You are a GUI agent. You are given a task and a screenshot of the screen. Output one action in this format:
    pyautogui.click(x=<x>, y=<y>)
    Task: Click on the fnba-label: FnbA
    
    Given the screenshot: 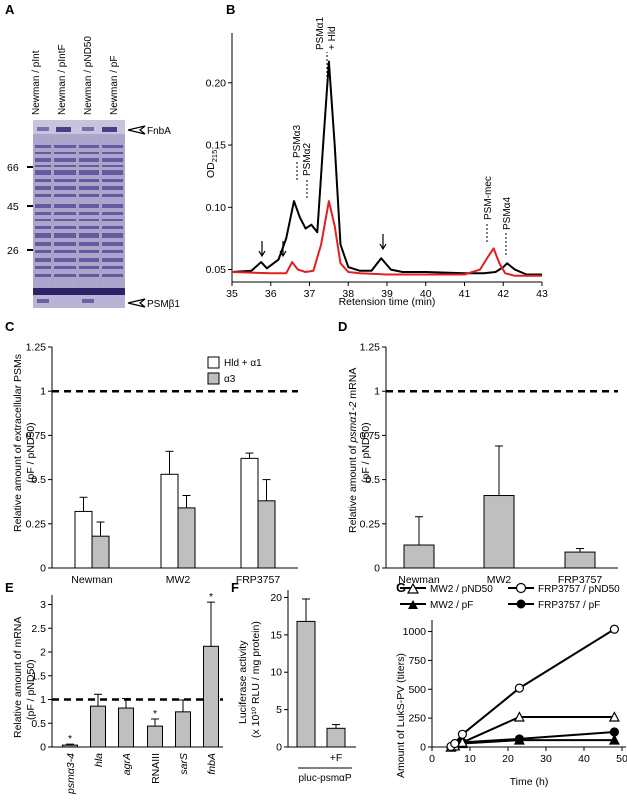 What is the action you would take?
    pyautogui.click(x=159, y=131)
    